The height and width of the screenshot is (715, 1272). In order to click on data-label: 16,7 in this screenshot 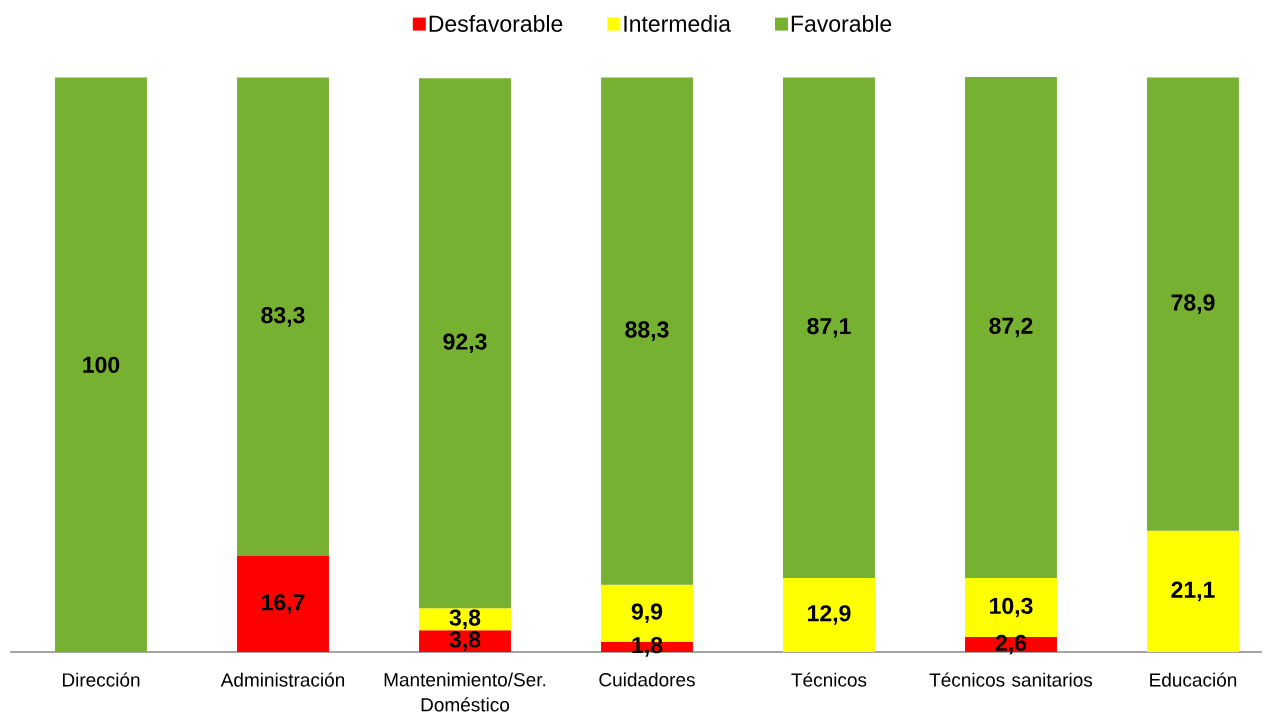, I will do `click(283, 604)`.